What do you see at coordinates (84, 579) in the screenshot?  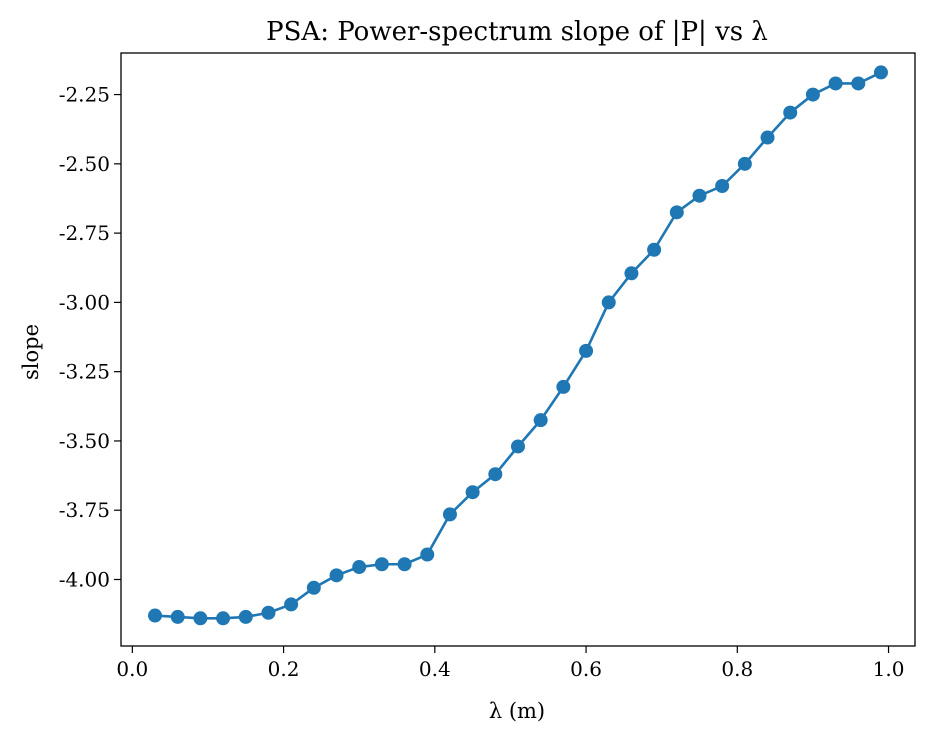 I see `y-tick-label: -4.00` at bounding box center [84, 579].